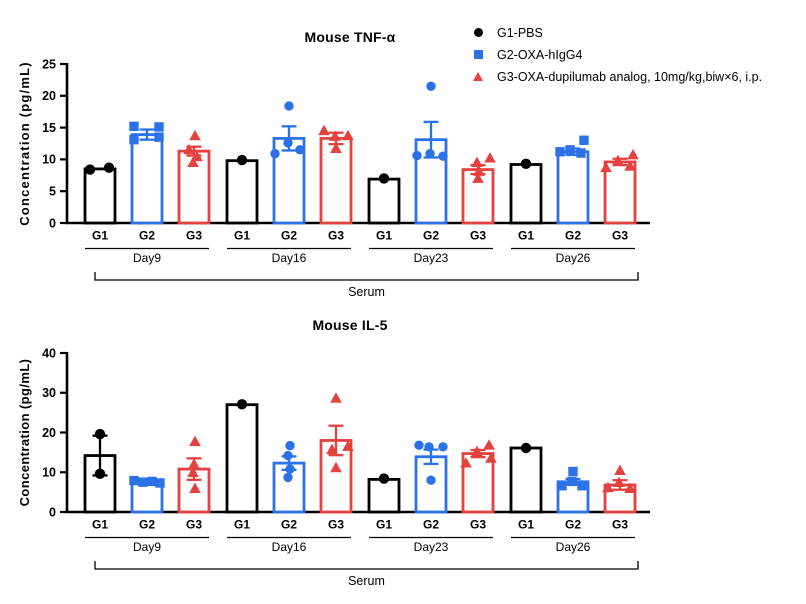 The width and height of the screenshot is (806, 604). I want to click on y-axis-title: Concentration (pg/mL), so click(24, 433).